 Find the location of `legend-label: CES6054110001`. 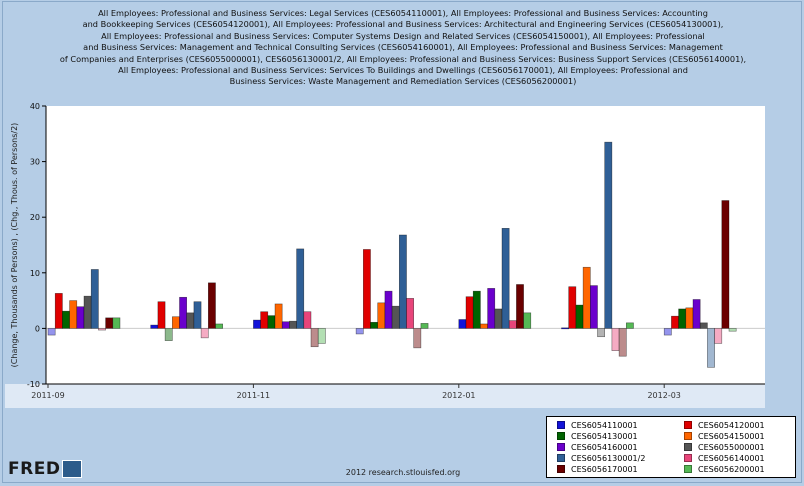

legend-label: CES6054110001 is located at coordinates (604, 425).